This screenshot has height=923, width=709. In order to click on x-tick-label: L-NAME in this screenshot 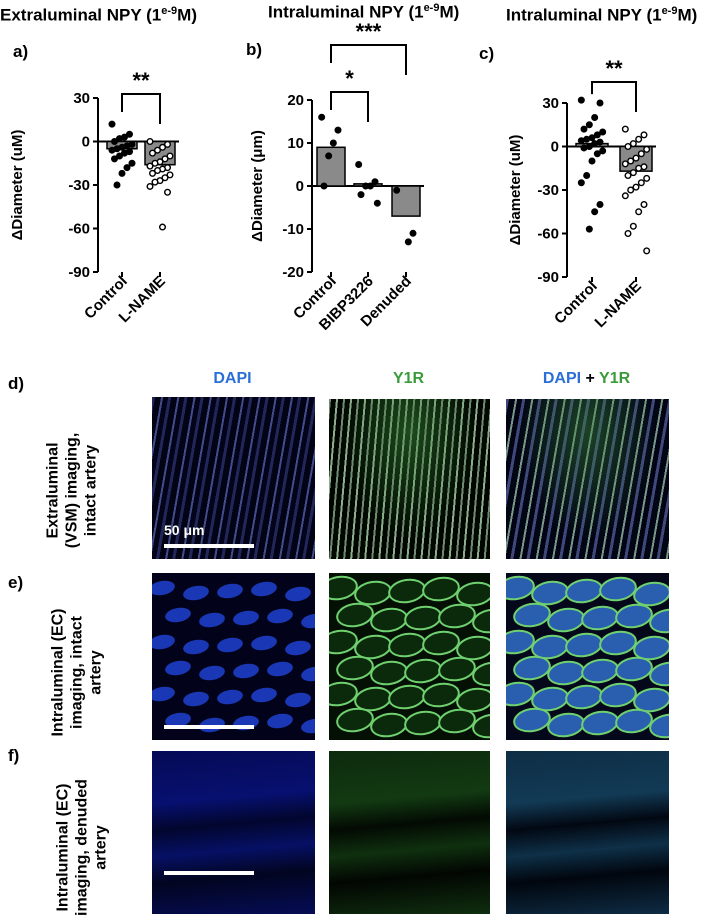, I will do `click(618, 304)`.